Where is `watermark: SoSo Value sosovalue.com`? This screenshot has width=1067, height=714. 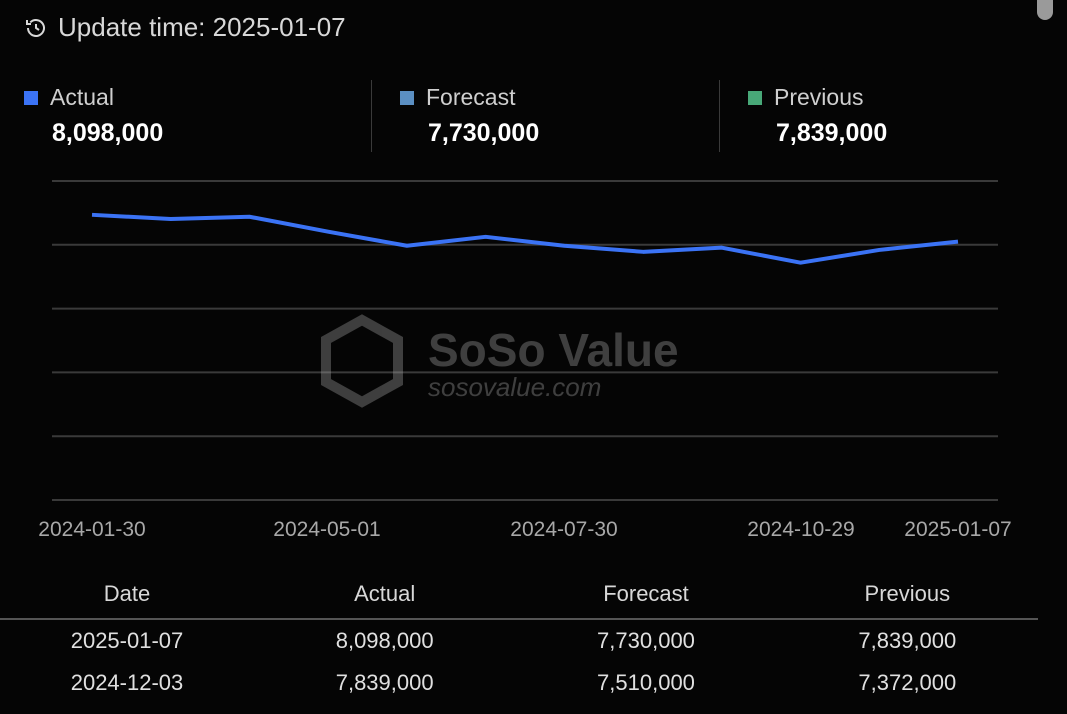 watermark: SoSo Value sosovalue.com is located at coordinates (500, 361).